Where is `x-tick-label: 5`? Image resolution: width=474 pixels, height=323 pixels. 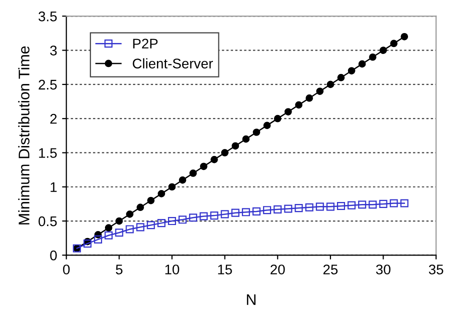
x-tick-label: 5 is located at coordinates (119, 269).